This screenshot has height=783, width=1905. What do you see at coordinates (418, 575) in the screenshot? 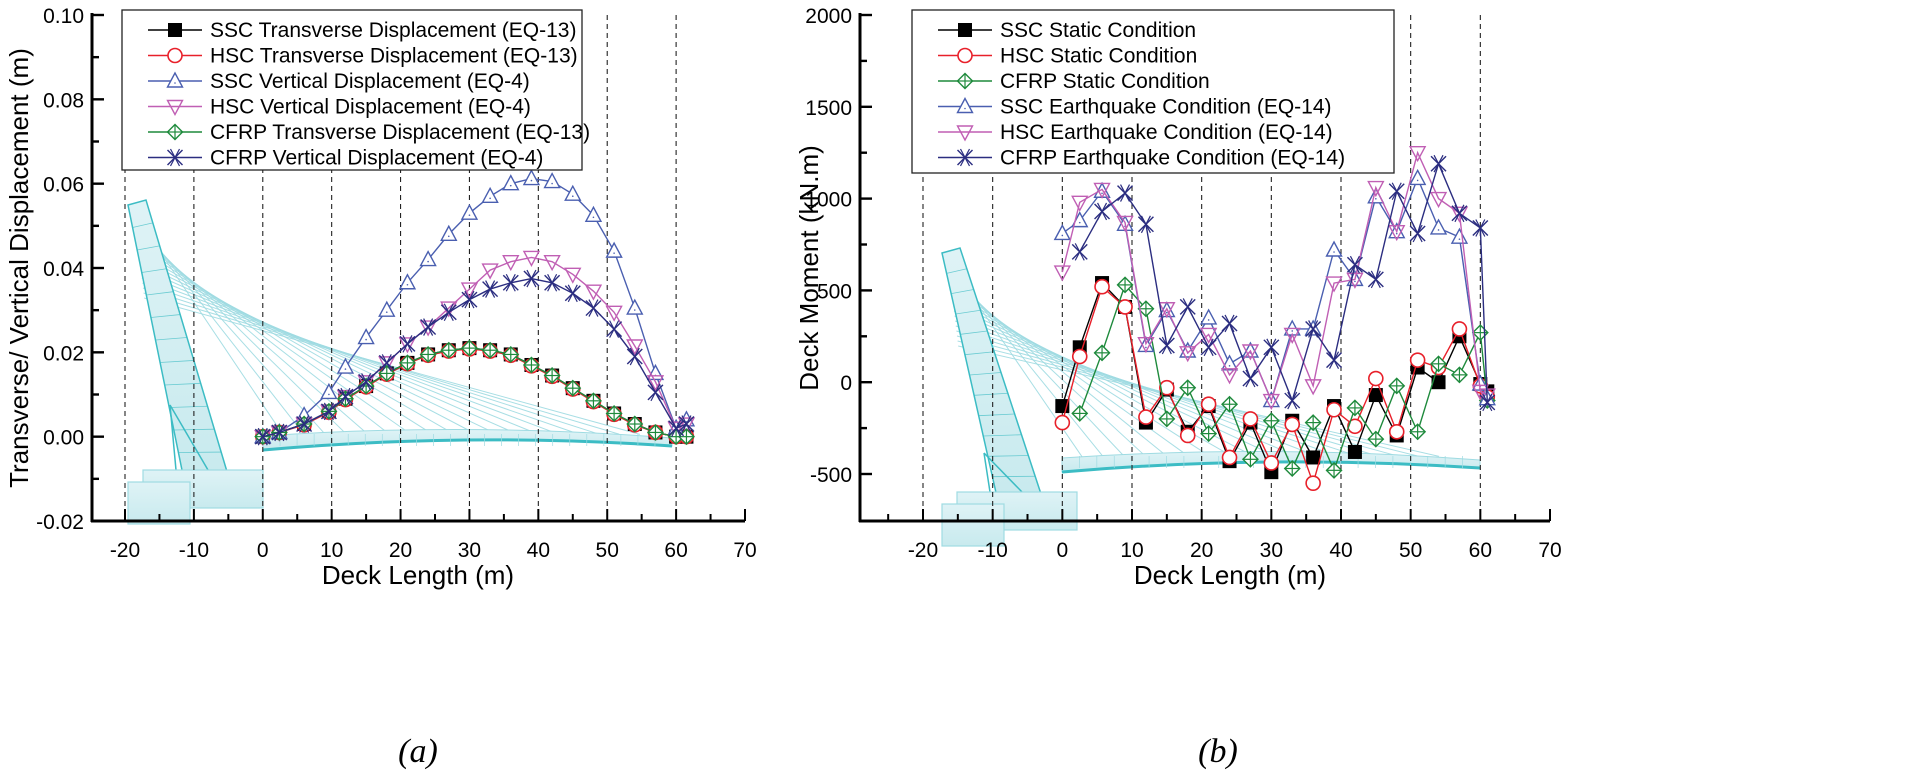
I see `x-axis-title-a: Deck Length (m)` at bounding box center [418, 575].